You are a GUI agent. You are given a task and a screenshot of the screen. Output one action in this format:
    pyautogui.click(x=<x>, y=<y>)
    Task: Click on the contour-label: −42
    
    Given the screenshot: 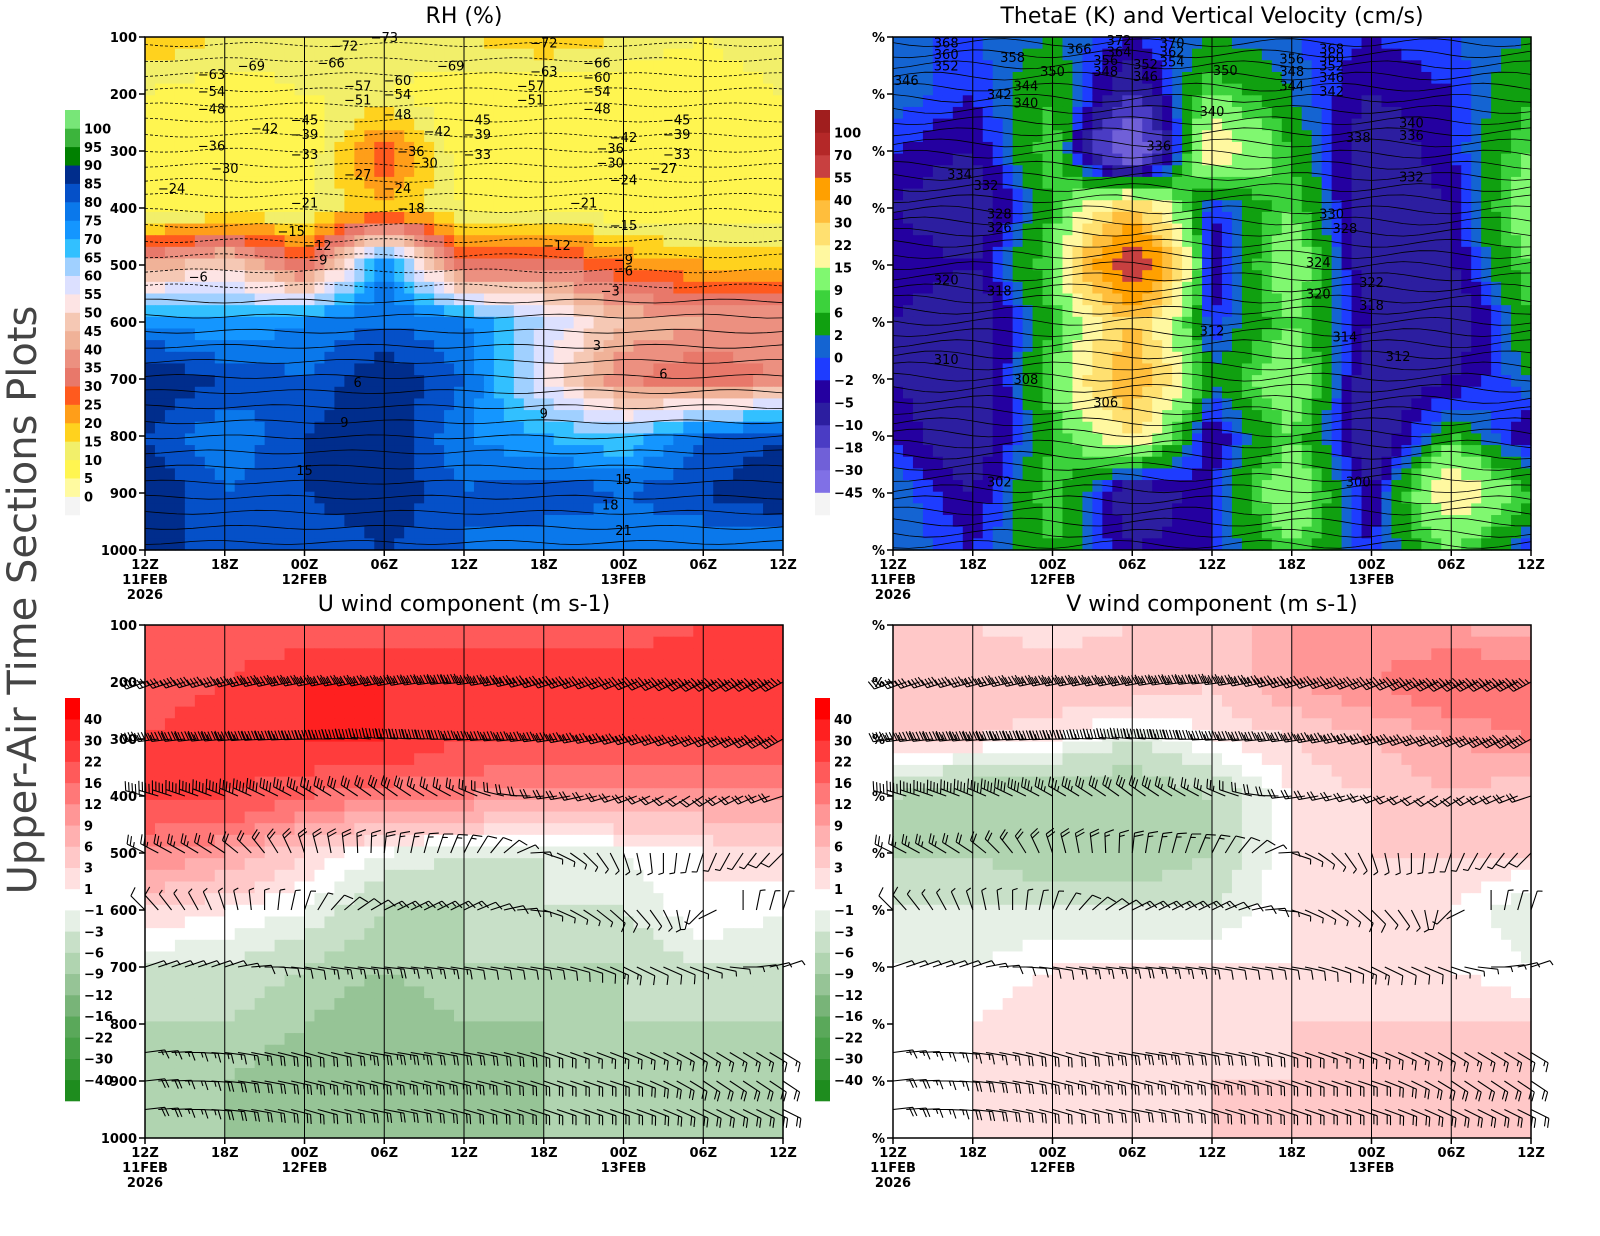 What is the action you would take?
    pyautogui.click(x=437, y=132)
    